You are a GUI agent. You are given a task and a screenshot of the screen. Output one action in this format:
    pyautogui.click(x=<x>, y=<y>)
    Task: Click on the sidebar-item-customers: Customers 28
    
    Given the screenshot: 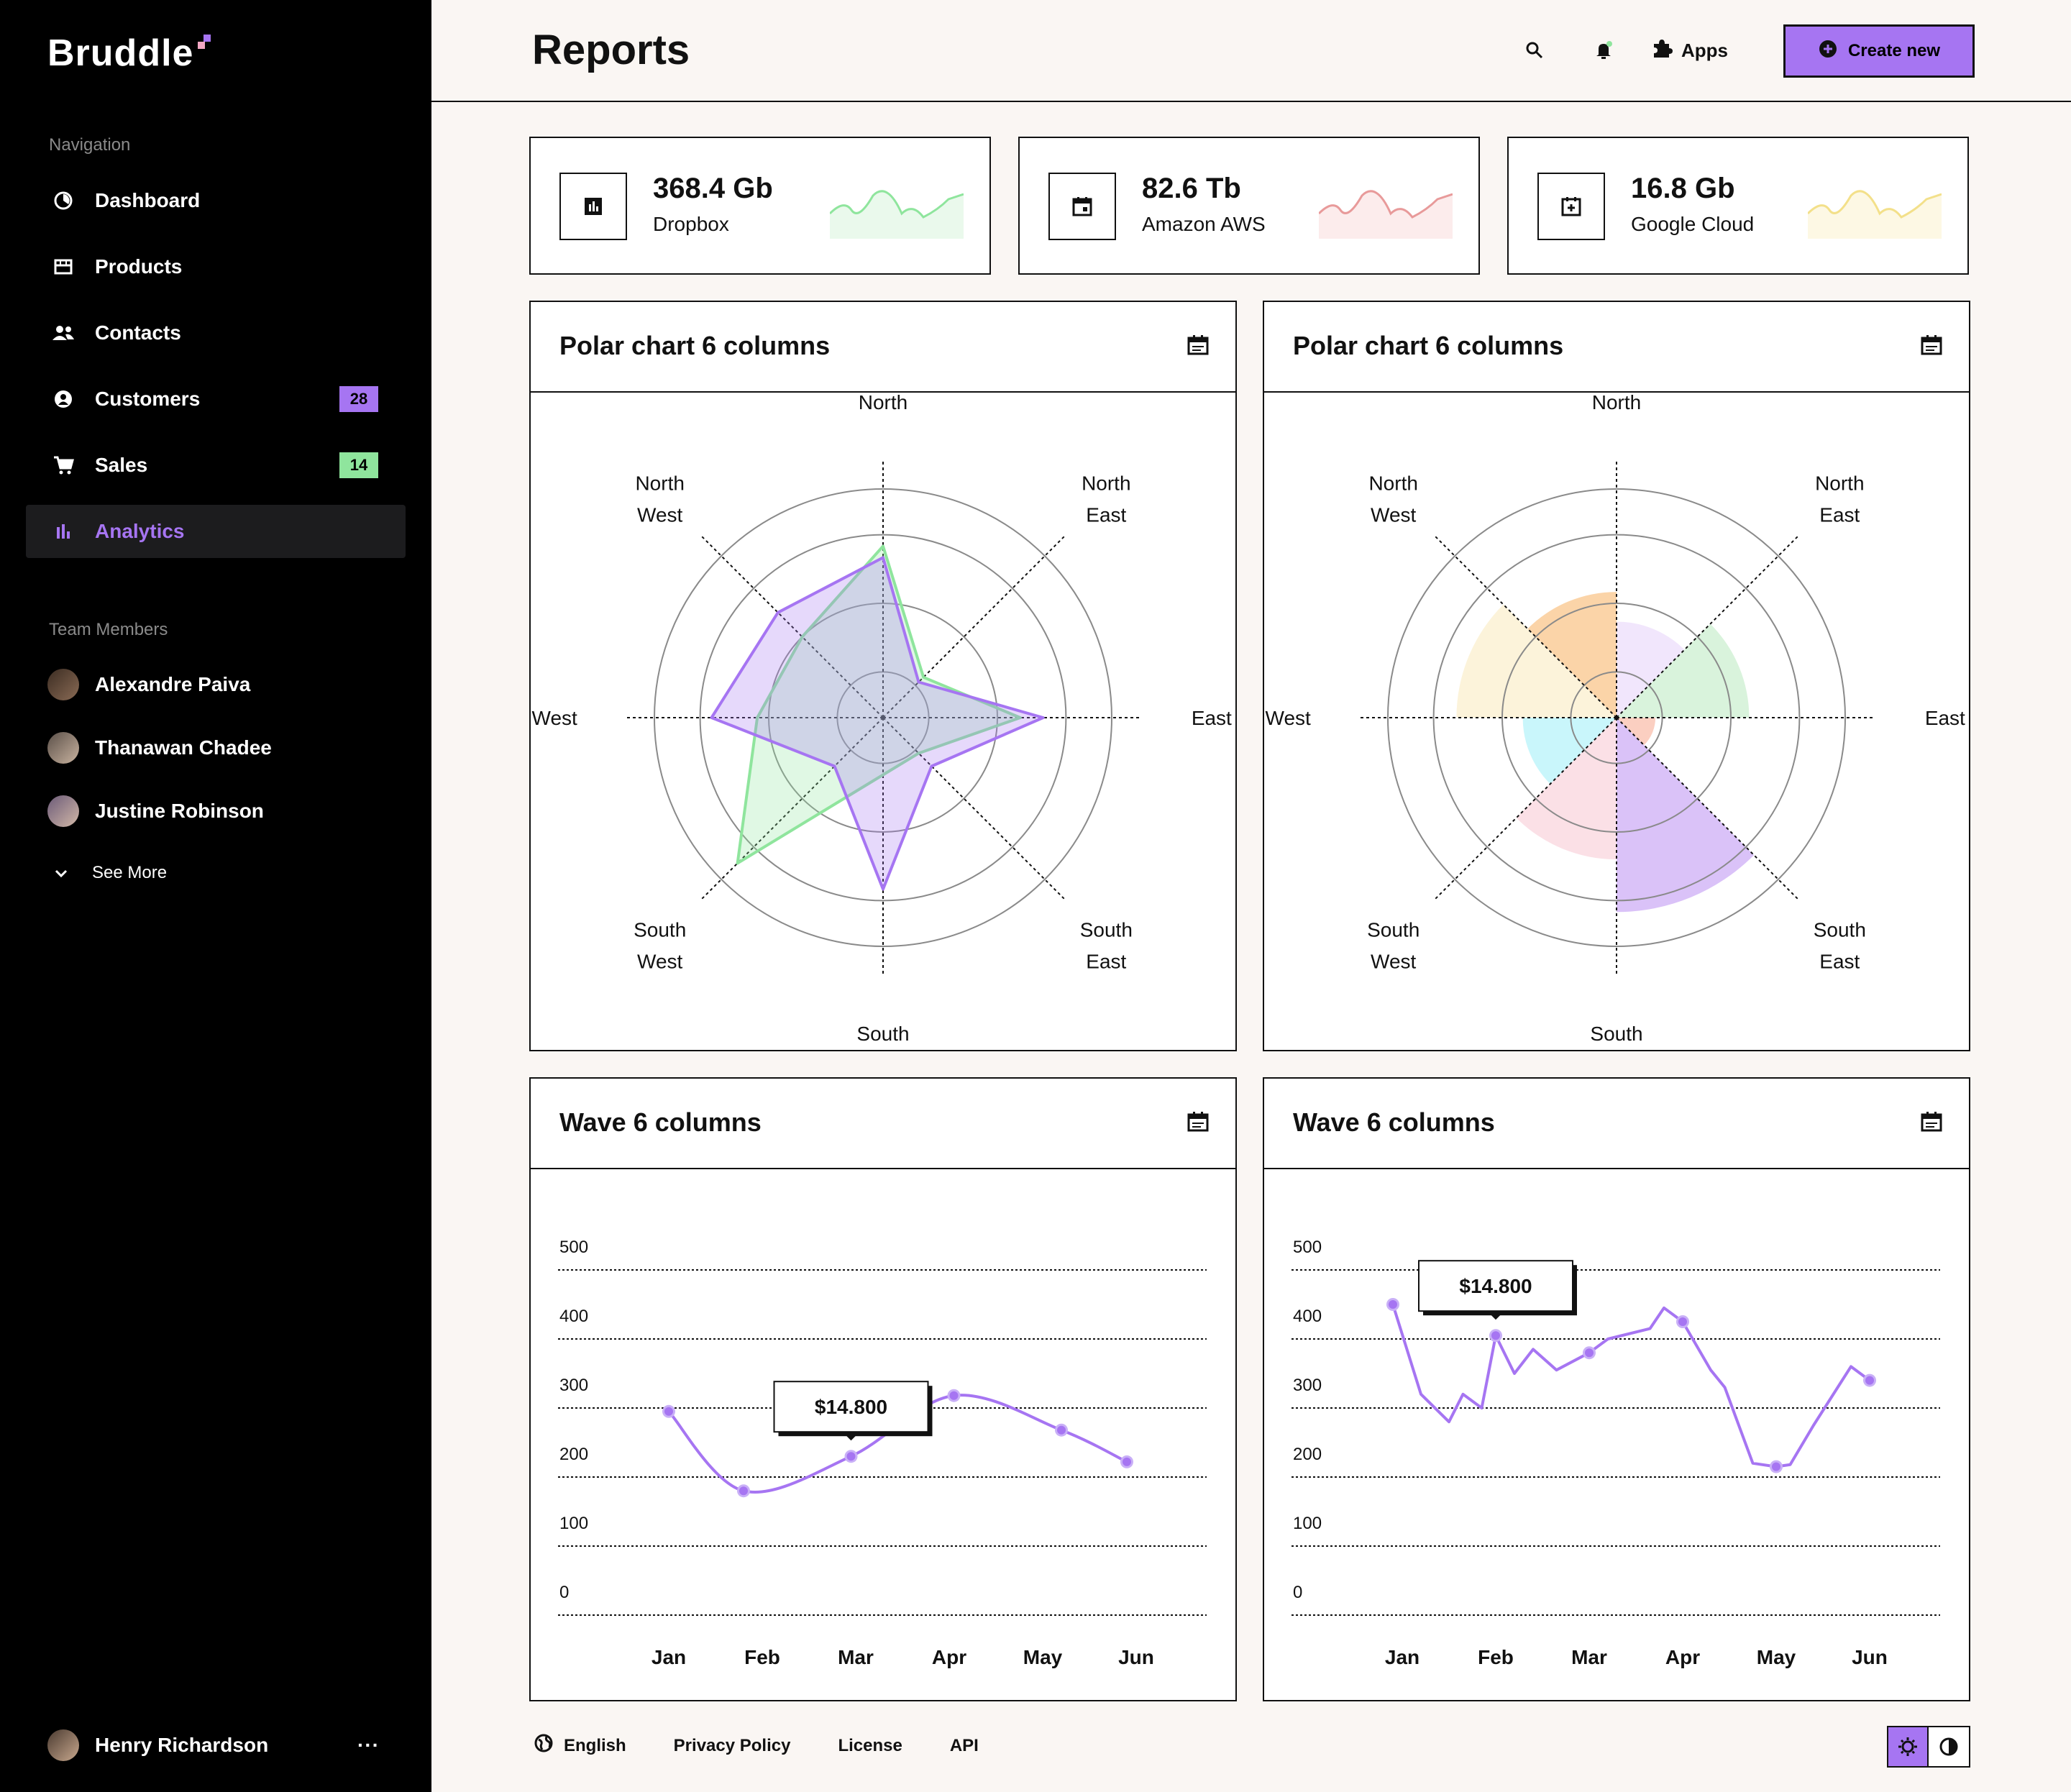 What is the action you would take?
    pyautogui.click(x=216, y=399)
    